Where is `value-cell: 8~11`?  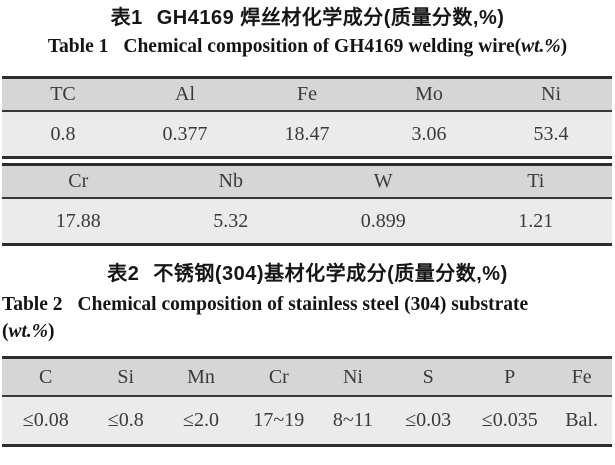 value-cell: 8~11 is located at coordinates (352, 420).